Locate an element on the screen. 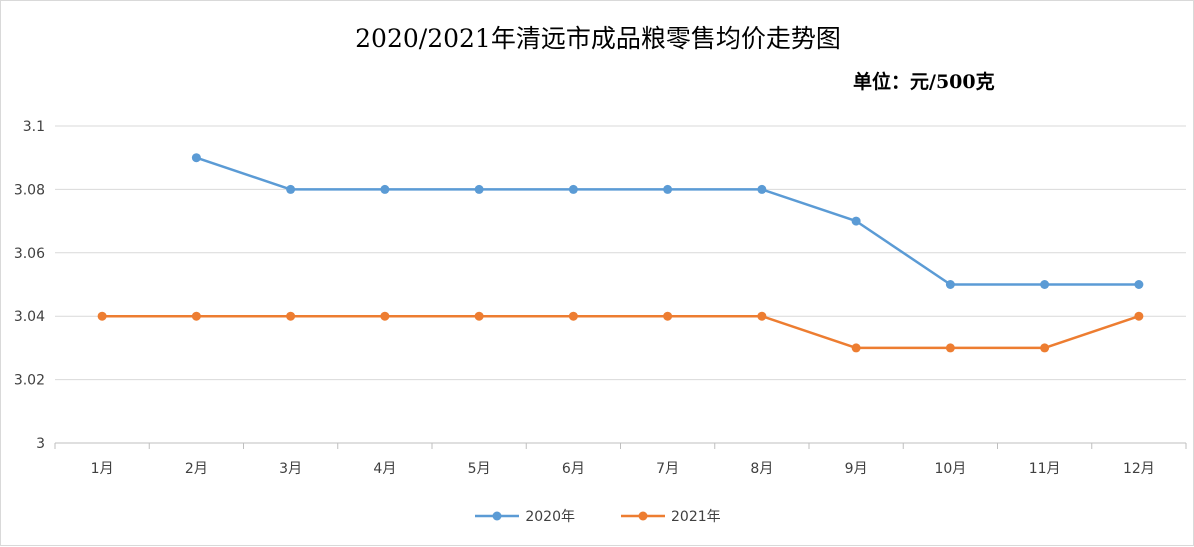 The height and width of the screenshot is (547, 1194). chart-title: 2020/2021年清远市成品粮零售均价走势图 is located at coordinates (598, 38).